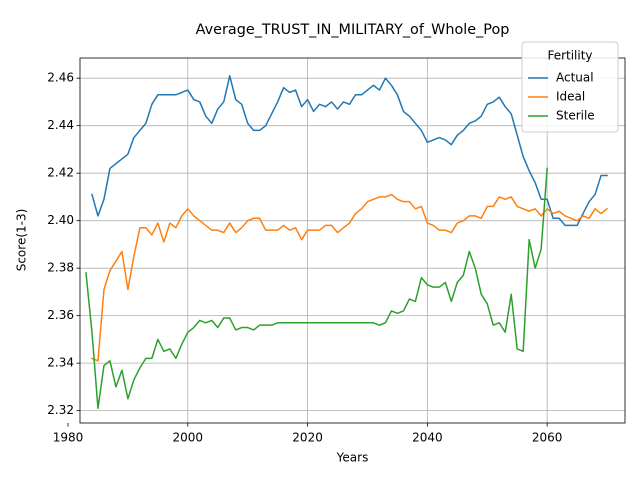 The width and height of the screenshot is (640, 480). I want to click on y-tick-label: 2.36, so click(60, 315).